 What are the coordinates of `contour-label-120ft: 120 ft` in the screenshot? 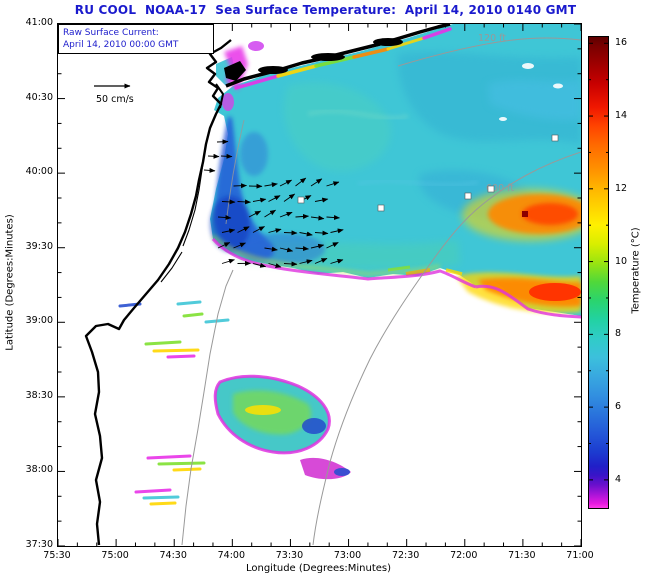 It's located at (492, 38).